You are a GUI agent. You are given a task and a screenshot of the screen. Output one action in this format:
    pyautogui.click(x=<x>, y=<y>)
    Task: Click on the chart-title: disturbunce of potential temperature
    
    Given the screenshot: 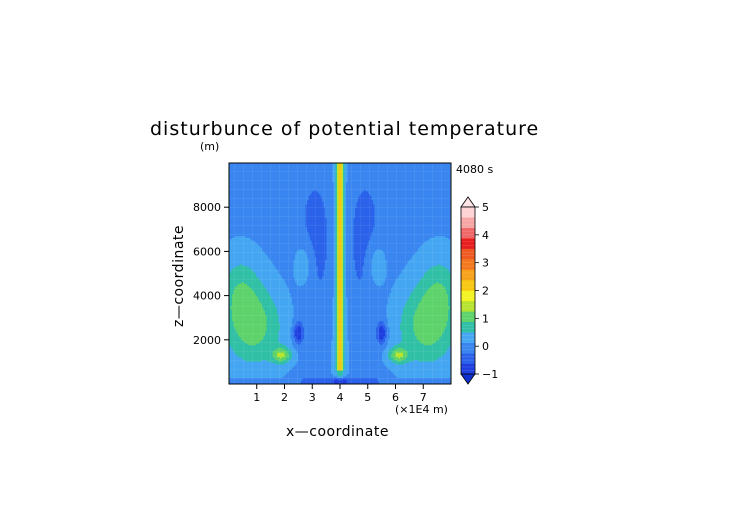 What is the action you would take?
    pyautogui.click(x=344, y=129)
    